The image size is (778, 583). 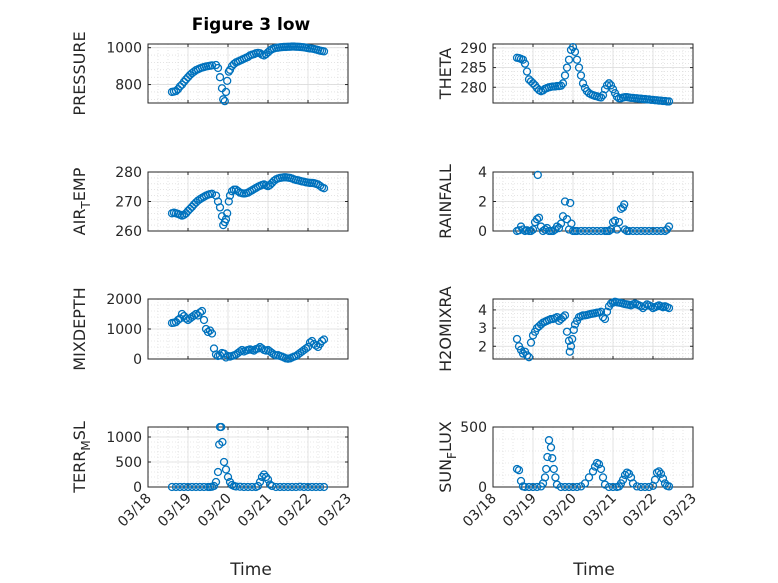 I want to click on y-tick-label: 290, so click(x=473, y=49).